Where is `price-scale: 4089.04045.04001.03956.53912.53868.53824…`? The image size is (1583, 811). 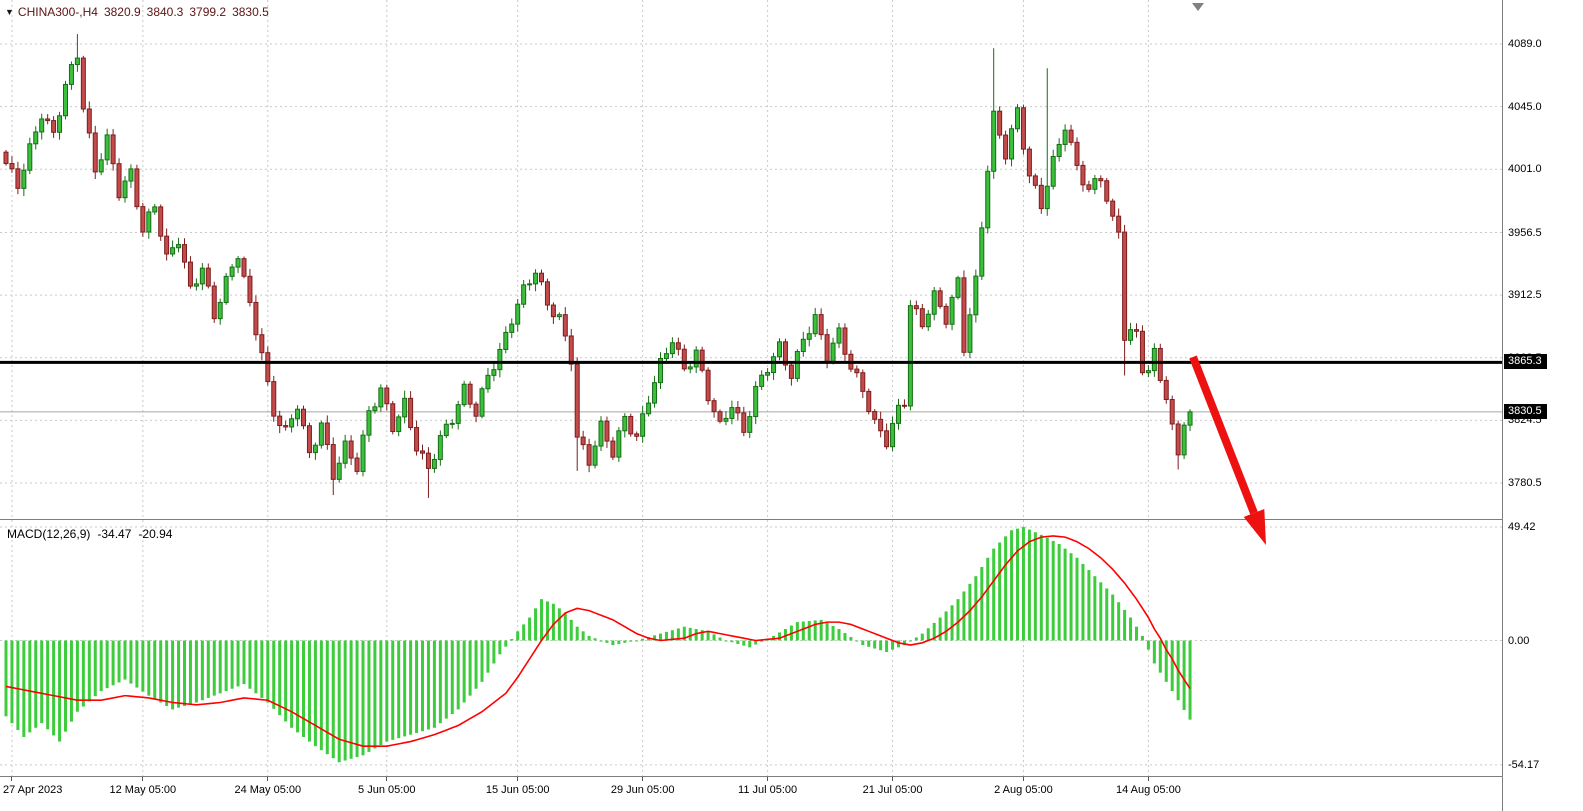 price-scale: 4089.04045.04001.03956.53912.53868.53824… is located at coordinates (1542, 405).